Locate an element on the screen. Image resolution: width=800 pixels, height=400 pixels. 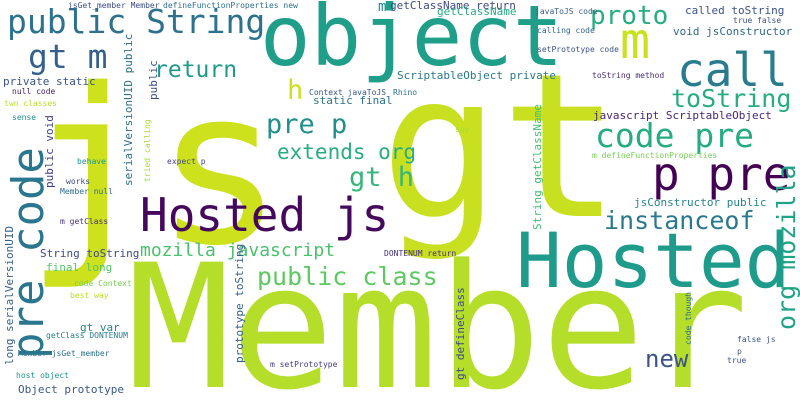
word: private static is located at coordinates (49, 81).